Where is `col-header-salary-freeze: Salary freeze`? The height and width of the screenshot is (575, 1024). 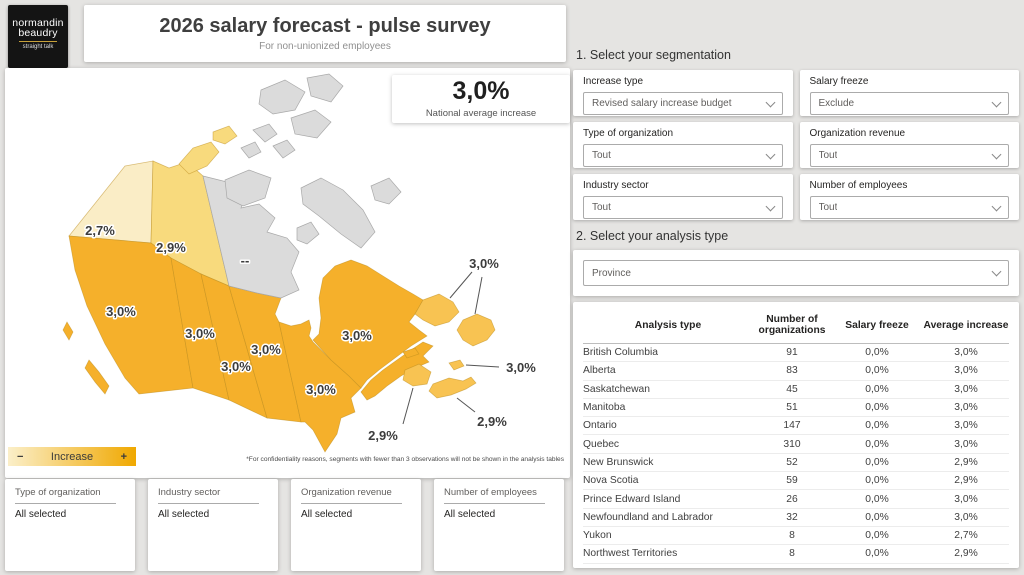
col-header-salary-freeze: Salary freeze is located at coordinates (877, 325).